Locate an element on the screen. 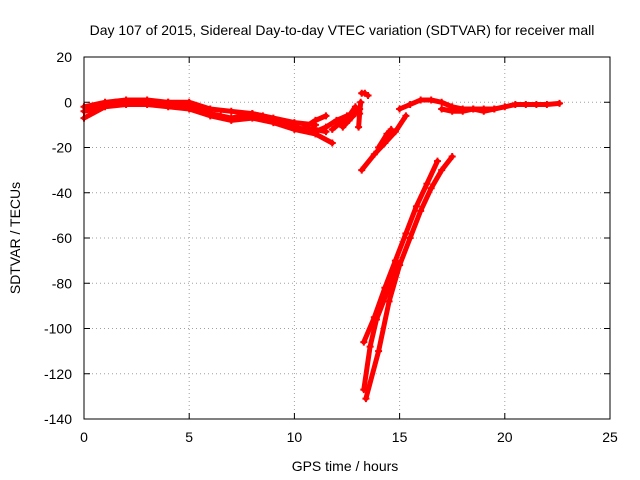  y-tick-label: -100 is located at coordinates (58, 329).